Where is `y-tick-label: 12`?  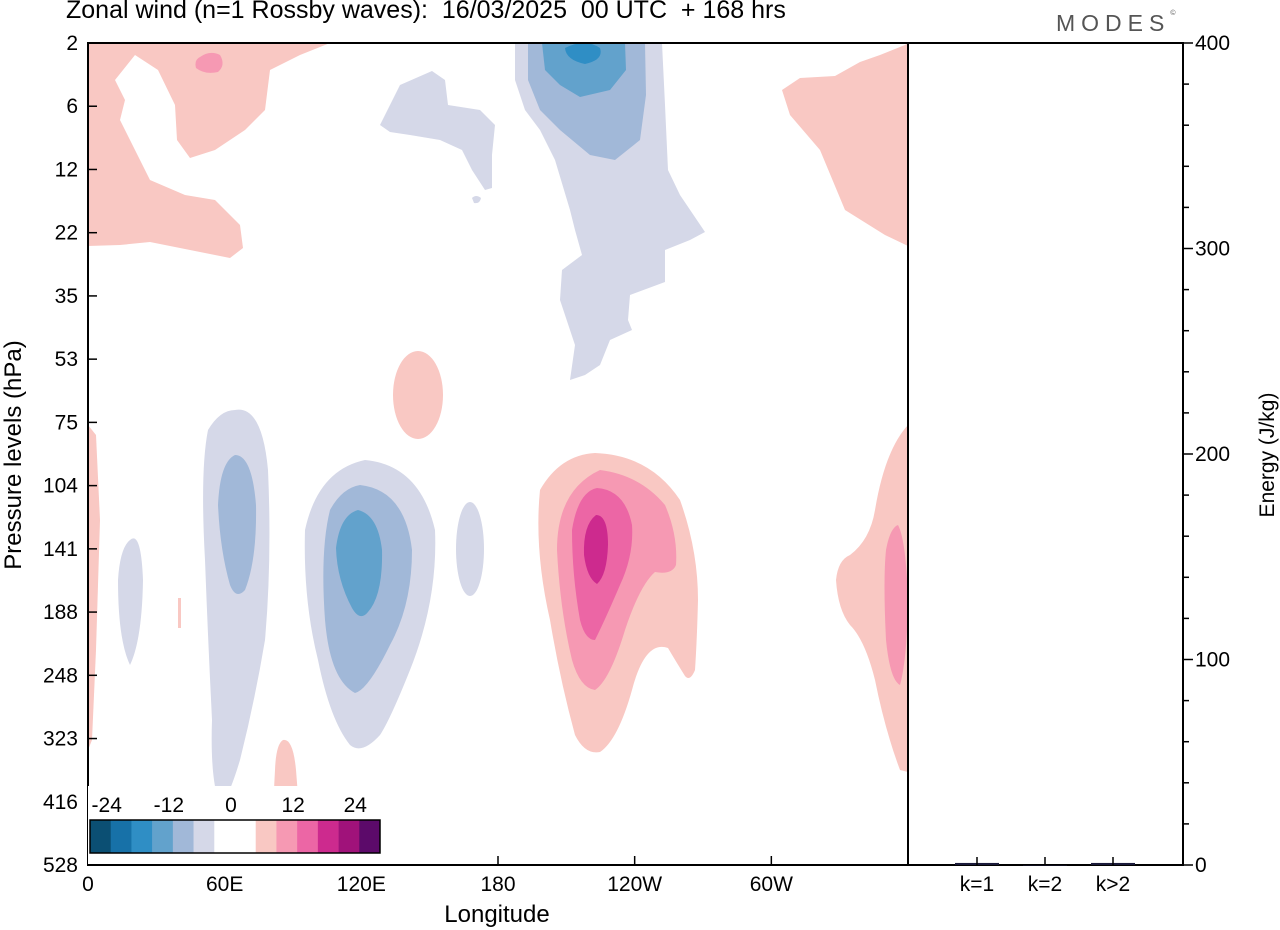 y-tick-label: 12 is located at coordinates (66, 169).